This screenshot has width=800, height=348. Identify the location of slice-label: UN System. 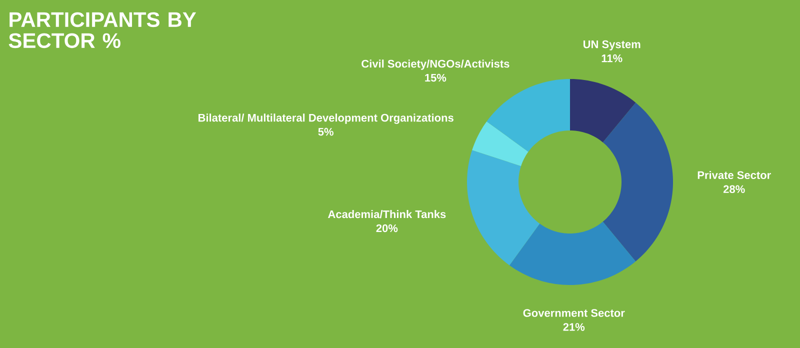
(612, 45).